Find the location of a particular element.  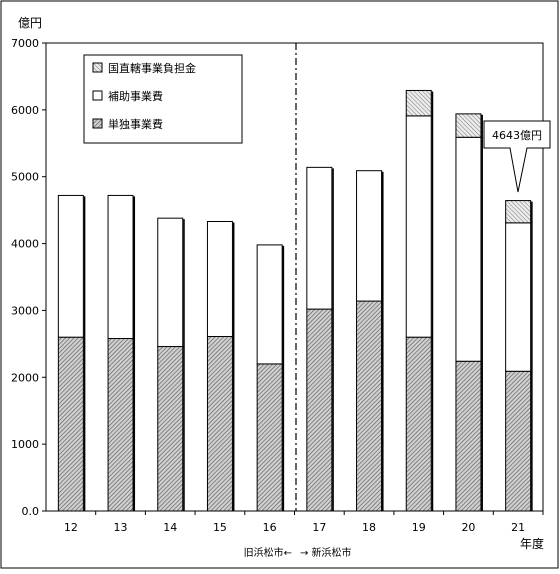

x-tick-label: 21 is located at coordinates (518, 527).